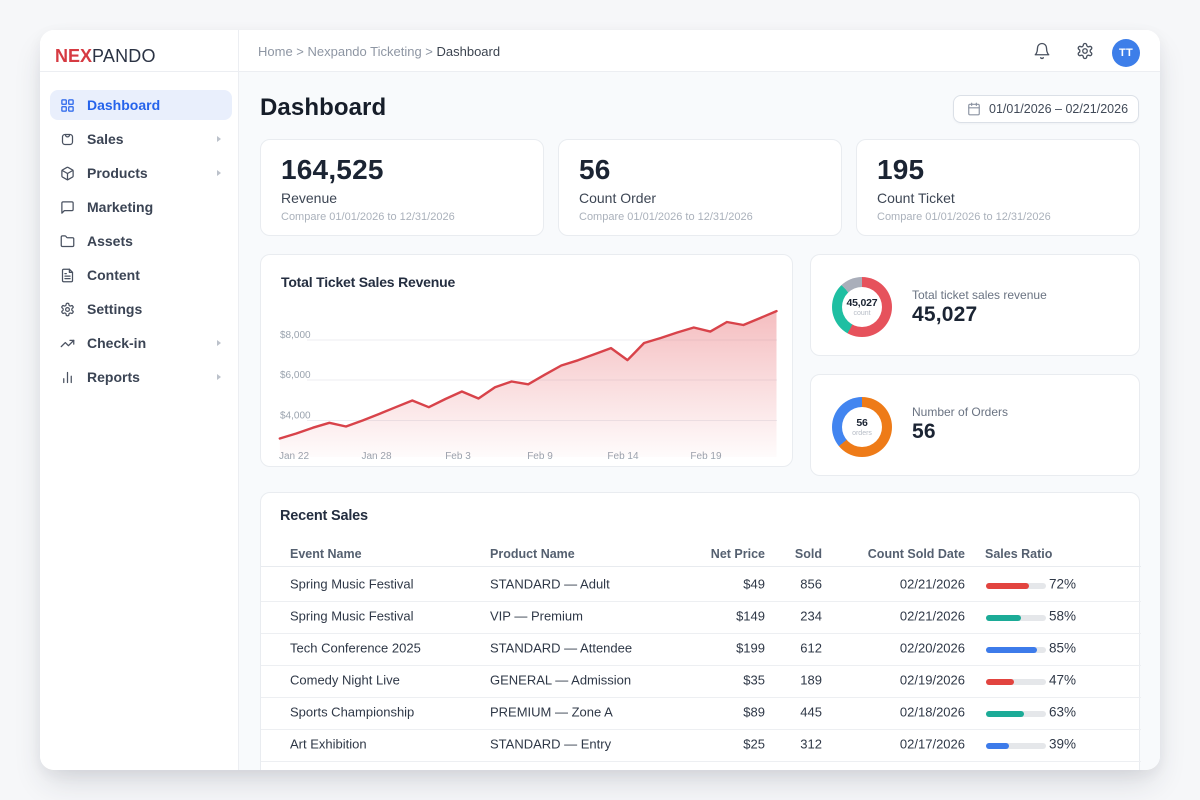 This screenshot has height=800, width=1200. I want to click on svg-text: $4,000, so click(295, 416).